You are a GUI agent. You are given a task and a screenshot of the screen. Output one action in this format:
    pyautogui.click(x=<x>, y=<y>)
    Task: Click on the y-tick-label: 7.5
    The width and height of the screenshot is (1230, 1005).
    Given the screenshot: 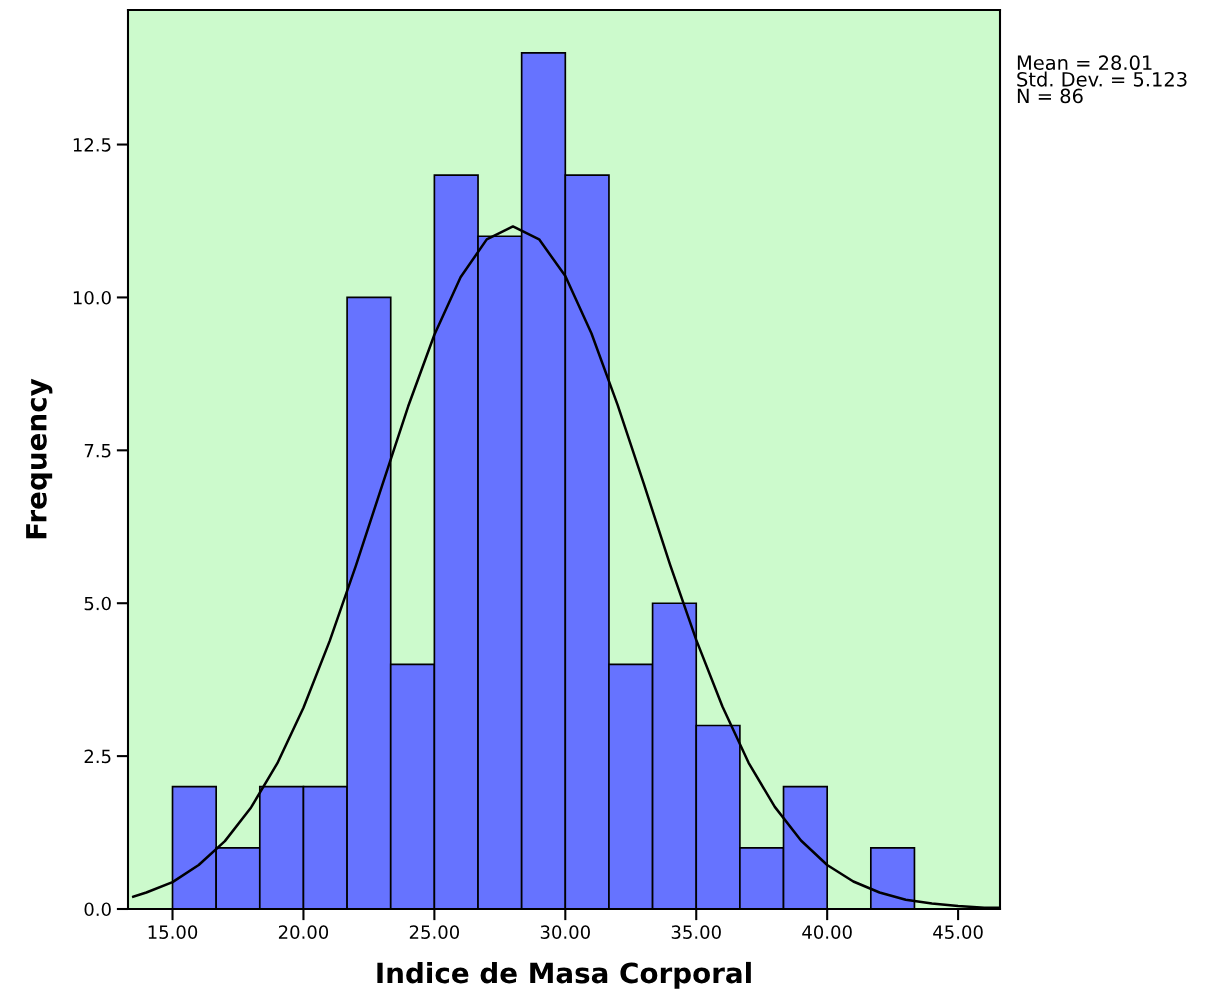 What is the action you would take?
    pyautogui.click(x=97, y=451)
    